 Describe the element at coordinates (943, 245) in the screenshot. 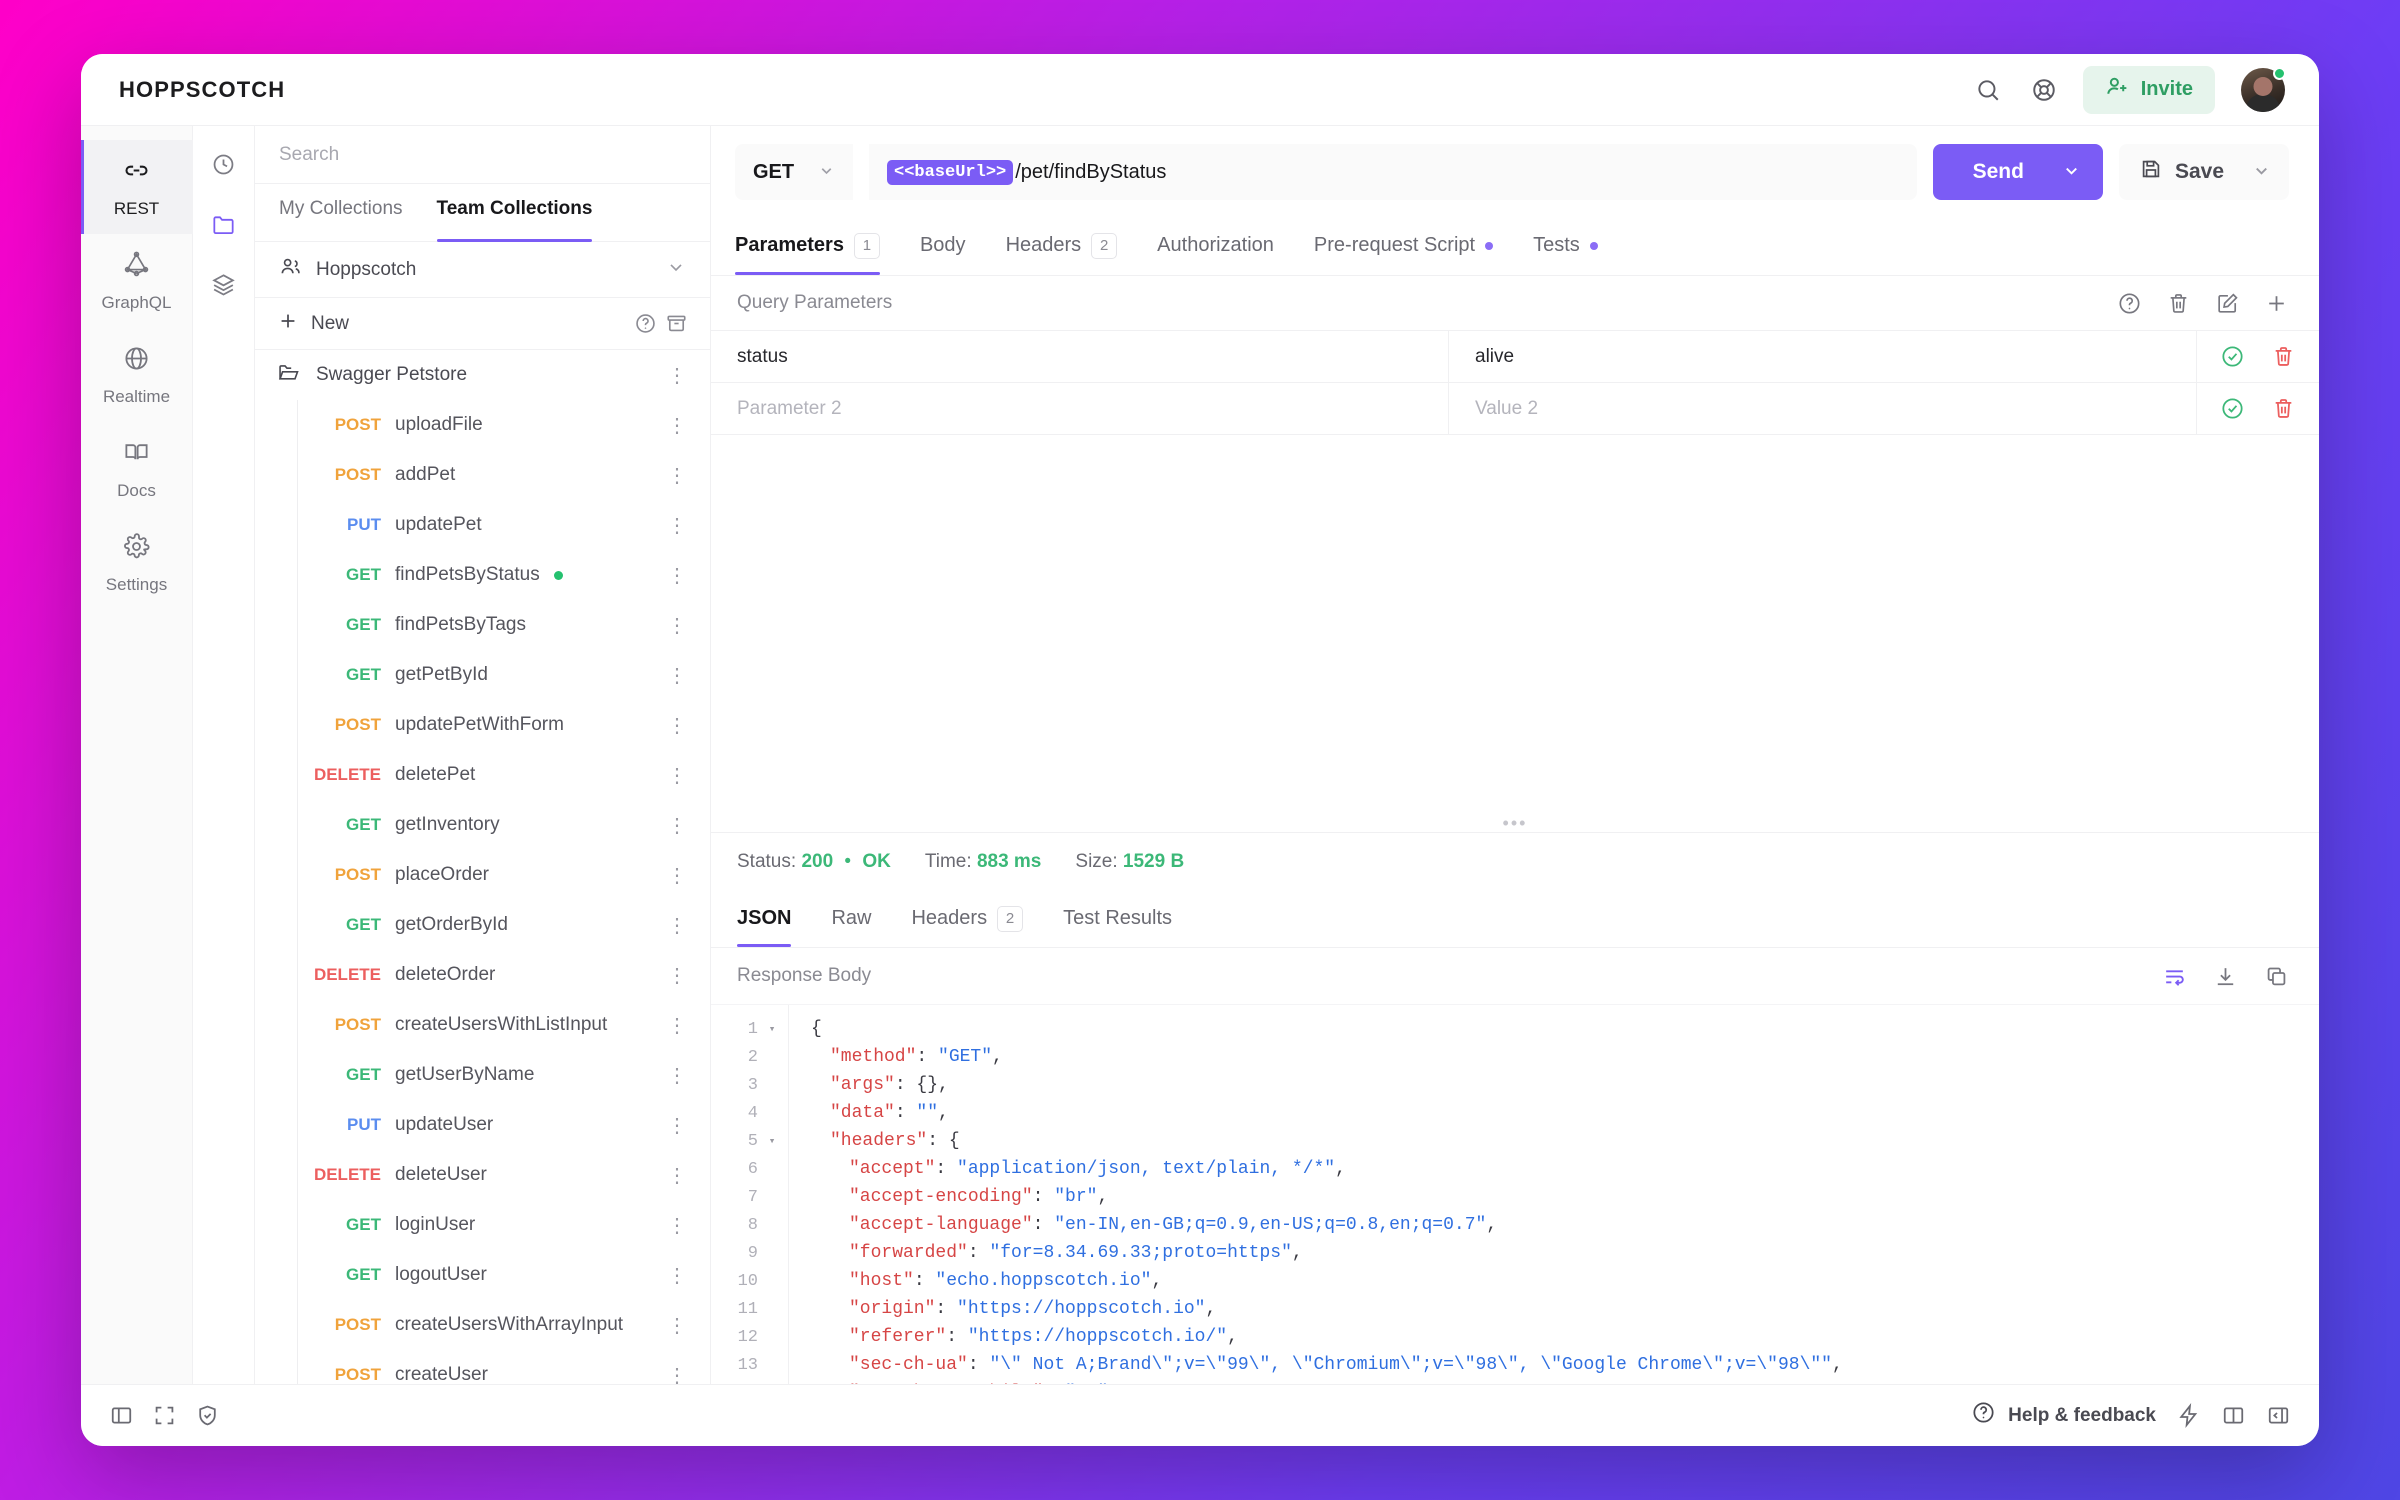

I see `tab-body: Body` at that location.